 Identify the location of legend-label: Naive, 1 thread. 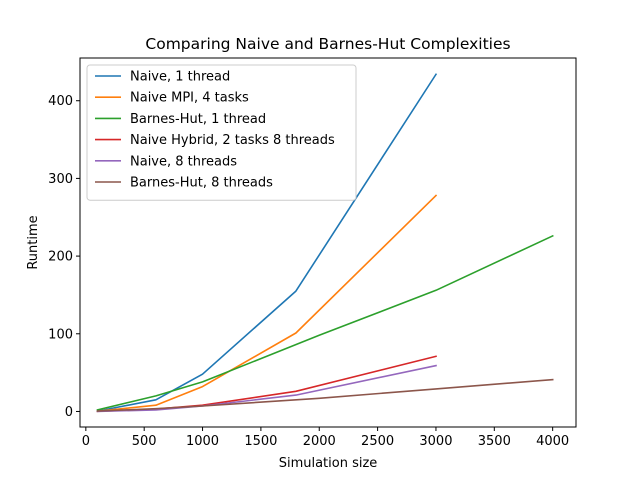
(180, 77).